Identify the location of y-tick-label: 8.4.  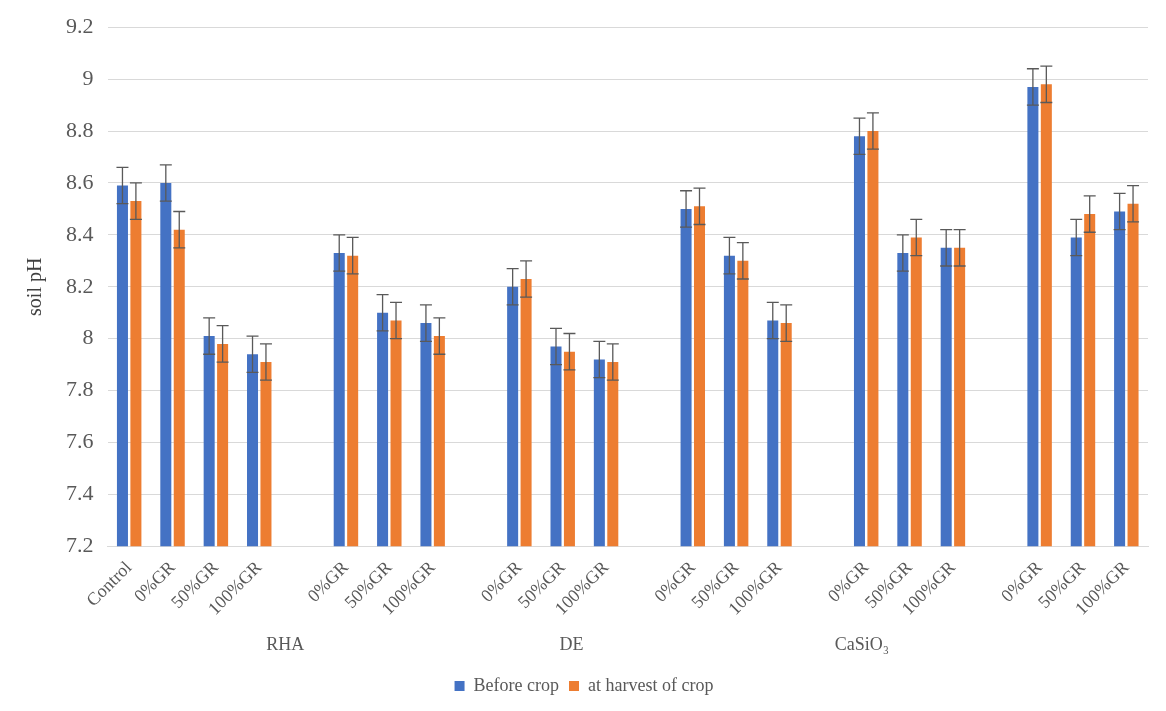
(80, 233).